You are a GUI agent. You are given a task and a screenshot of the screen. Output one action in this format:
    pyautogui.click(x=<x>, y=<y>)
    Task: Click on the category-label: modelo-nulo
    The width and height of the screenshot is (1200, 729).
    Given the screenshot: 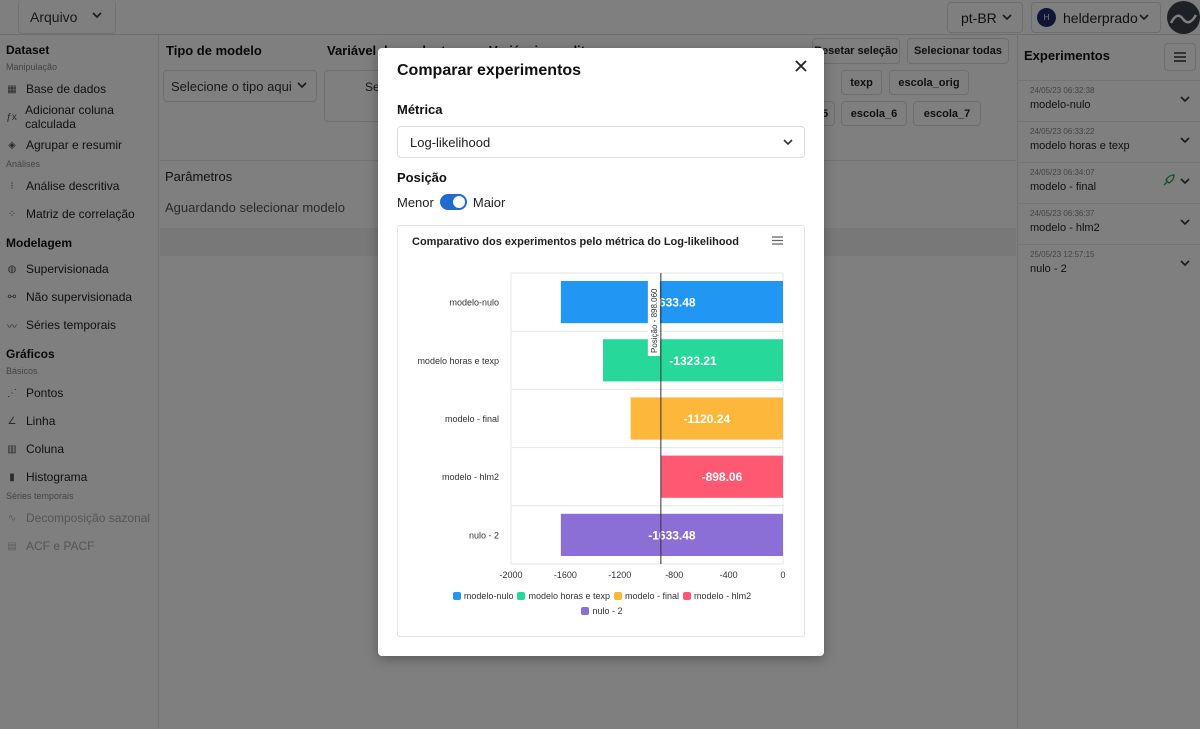 What is the action you would take?
    pyautogui.click(x=474, y=303)
    